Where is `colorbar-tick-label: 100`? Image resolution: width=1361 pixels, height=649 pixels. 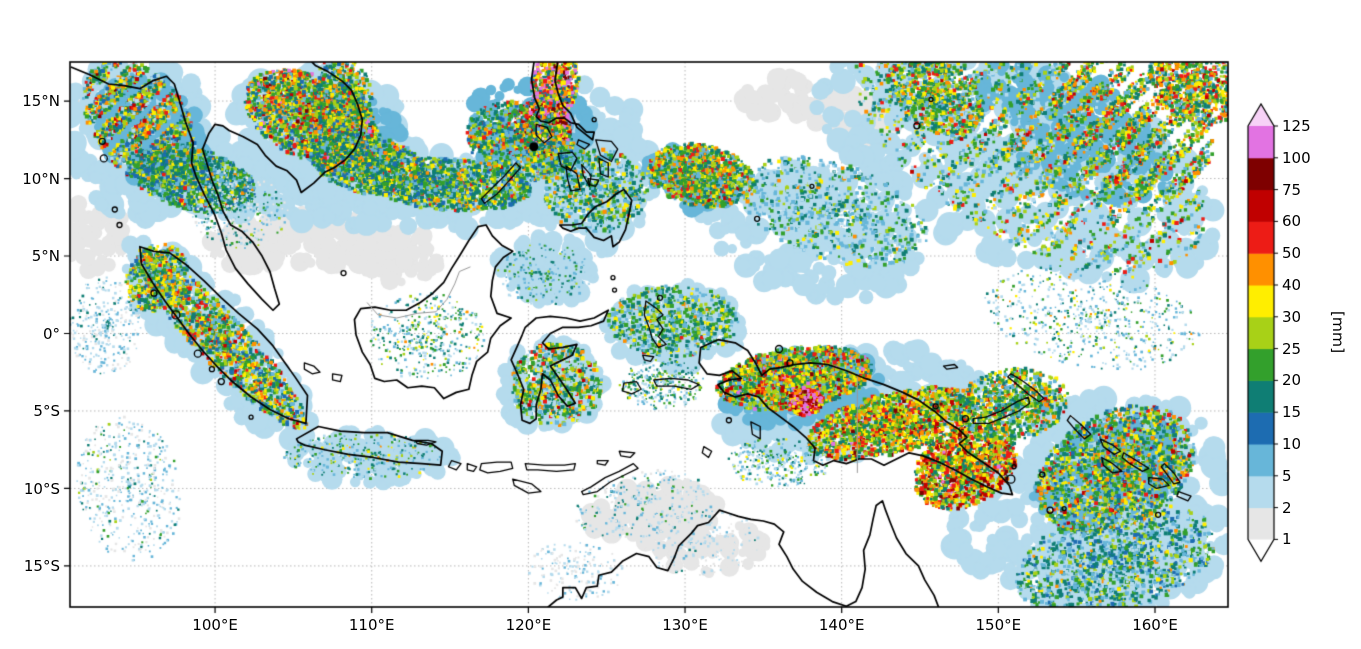 colorbar-tick-label: 100 is located at coordinates (1296, 157).